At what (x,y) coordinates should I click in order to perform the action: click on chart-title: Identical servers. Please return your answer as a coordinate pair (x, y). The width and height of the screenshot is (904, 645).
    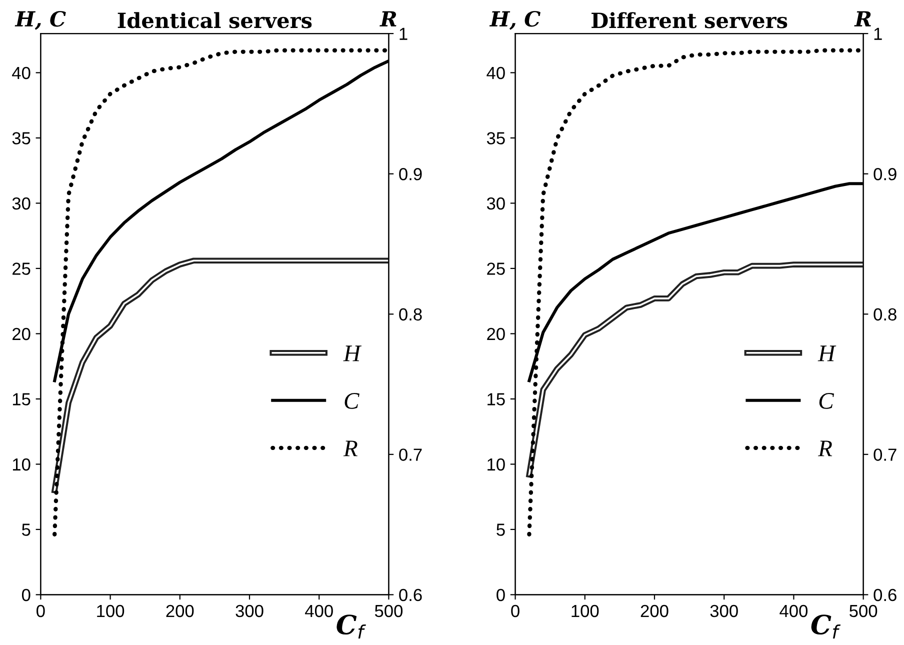
    Looking at the image, I should click on (215, 20).